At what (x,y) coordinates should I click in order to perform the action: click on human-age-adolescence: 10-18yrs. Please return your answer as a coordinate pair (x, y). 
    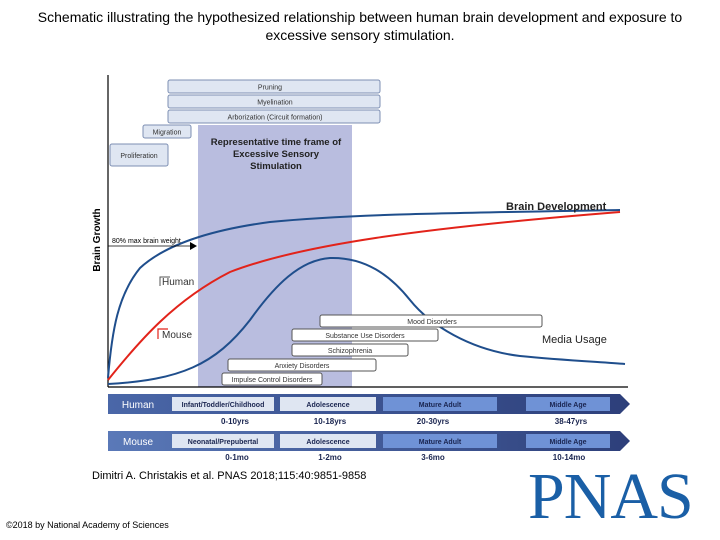
    Looking at the image, I should click on (330, 421).